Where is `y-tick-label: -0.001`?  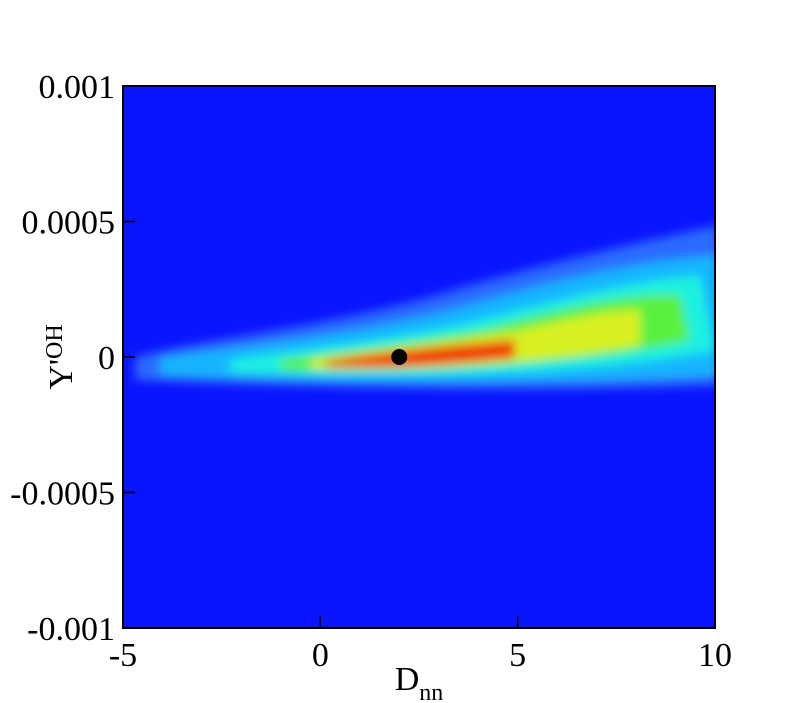
y-tick-label: -0.001 is located at coordinates (71, 629).